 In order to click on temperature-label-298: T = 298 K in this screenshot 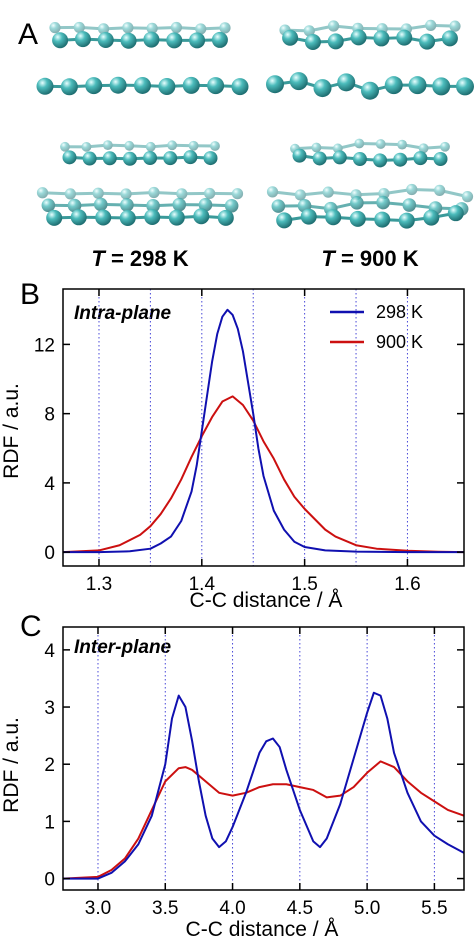, I will do `click(139, 258)`.